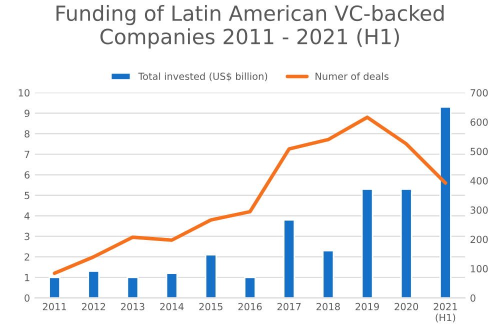 This screenshot has width=500, height=331. Describe the element at coordinates (289, 306) in the screenshot. I see `x-tick-label: 2017` at that location.